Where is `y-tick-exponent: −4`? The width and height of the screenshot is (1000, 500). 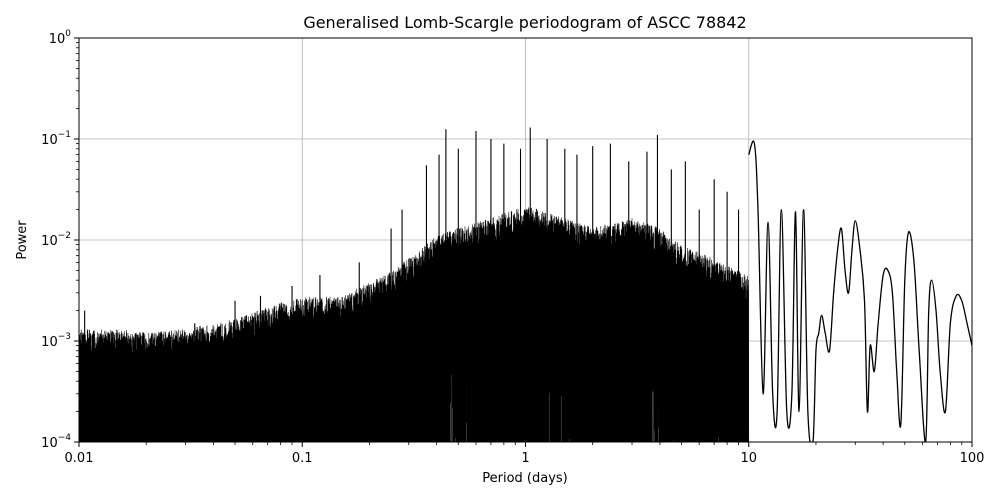
y-tick-exponent: −4 is located at coordinates (65, 438).